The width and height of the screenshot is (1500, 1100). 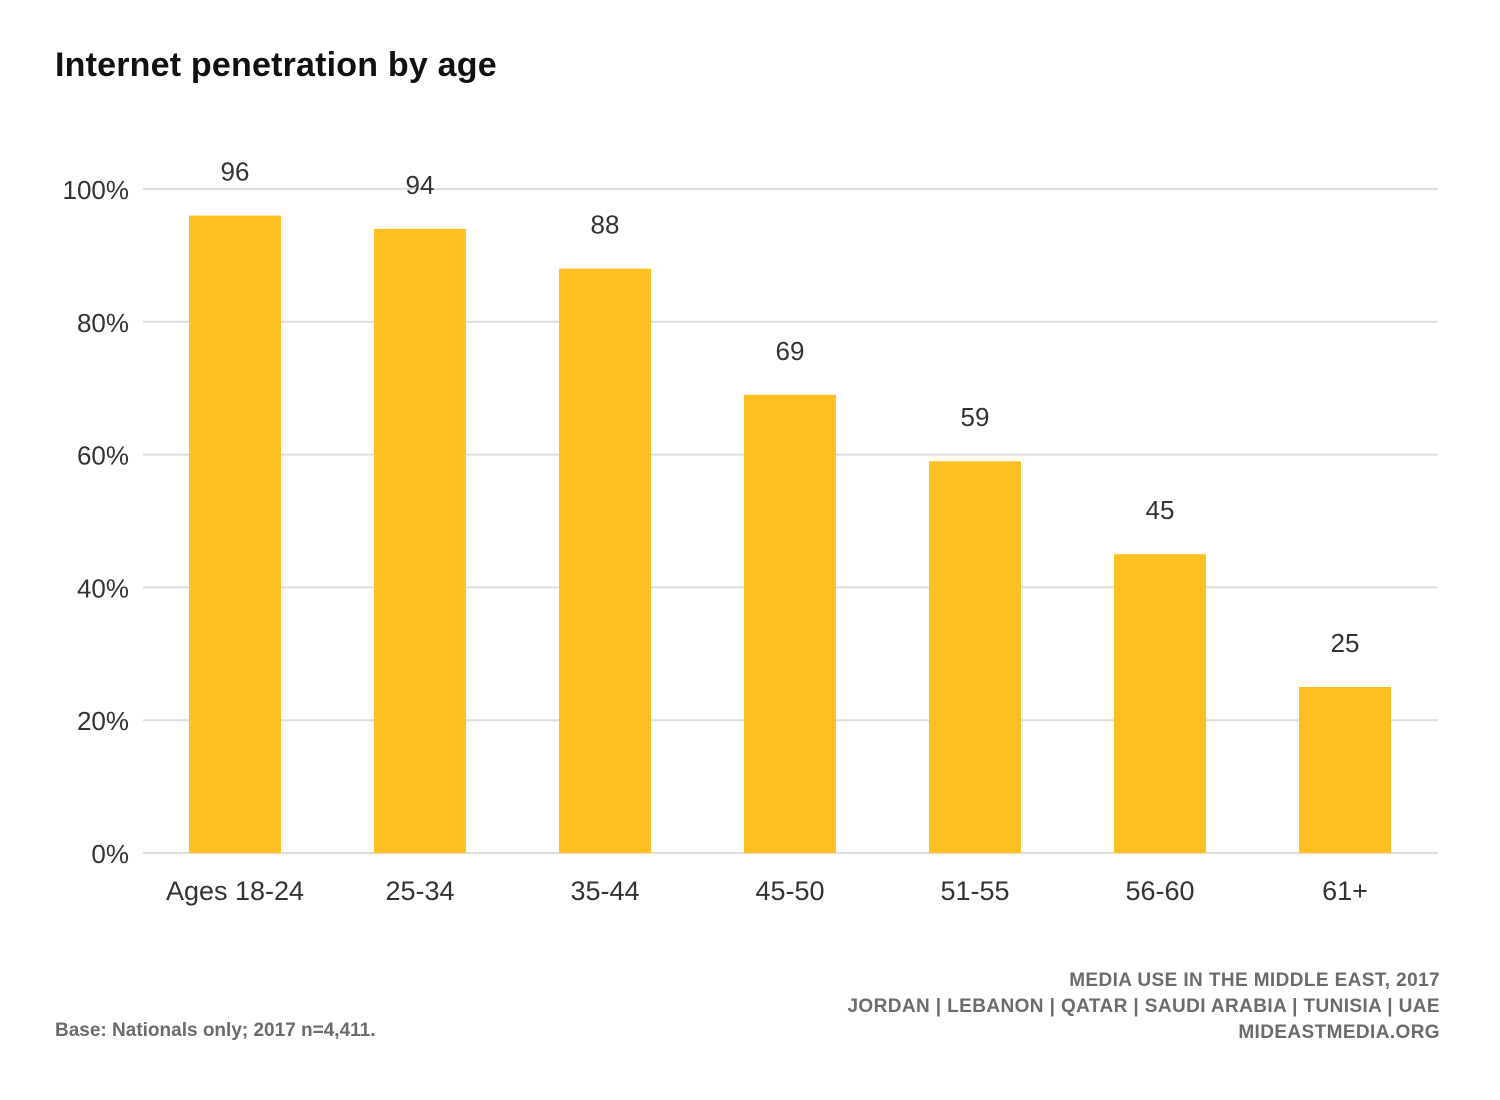 What do you see at coordinates (1339, 1032) in the screenshot?
I see `source-line-3: MIDEASTMEDIA.ORG` at bounding box center [1339, 1032].